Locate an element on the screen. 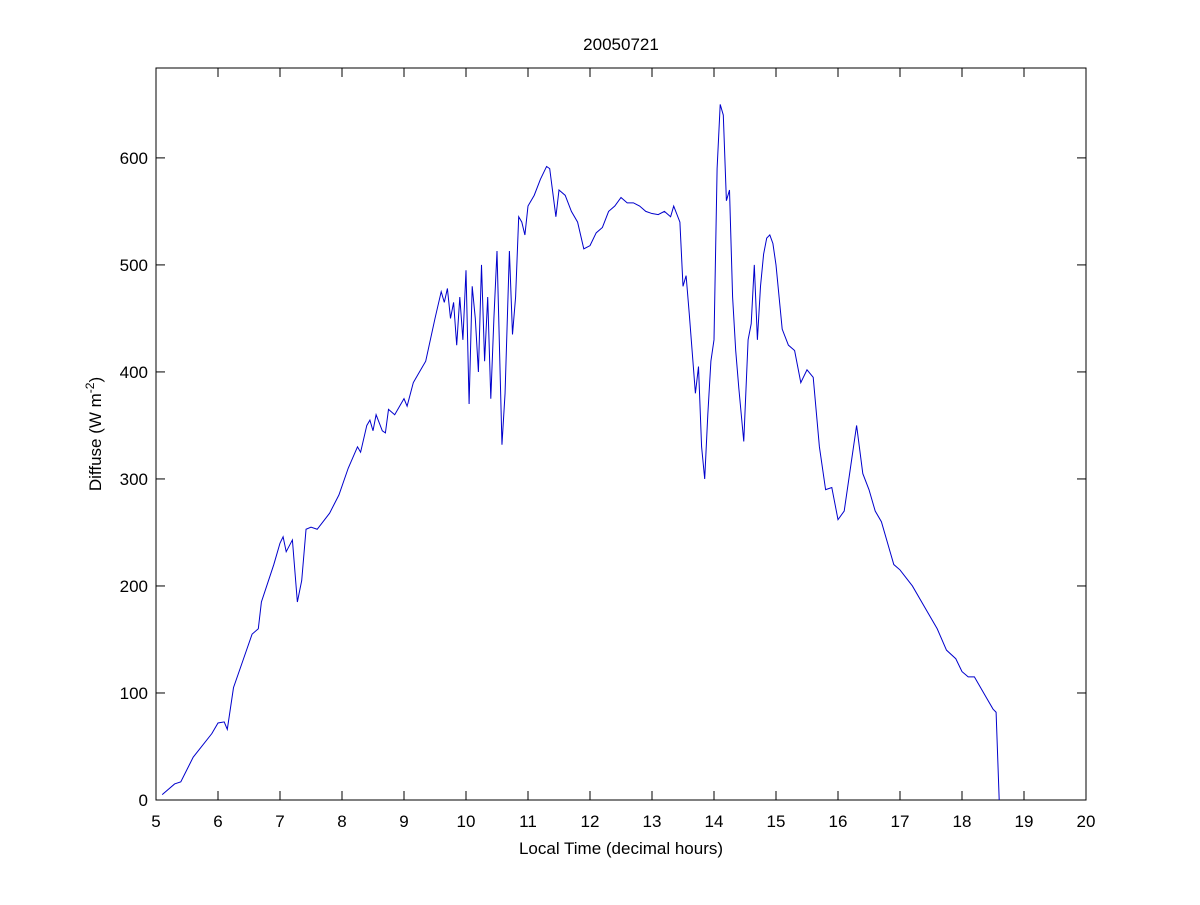  y-tick-label: 600 is located at coordinates (134, 158).